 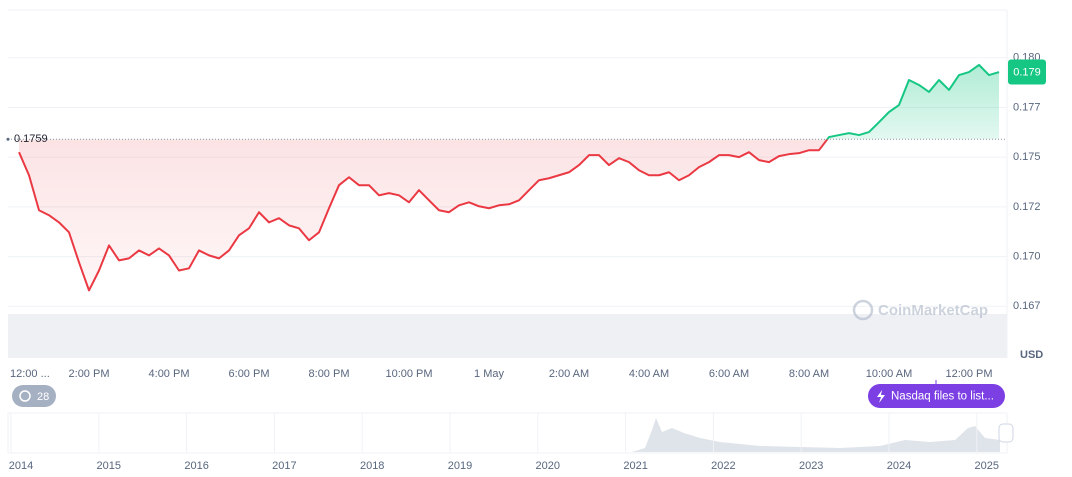 I want to click on watermark-logo, so click(x=863, y=310).